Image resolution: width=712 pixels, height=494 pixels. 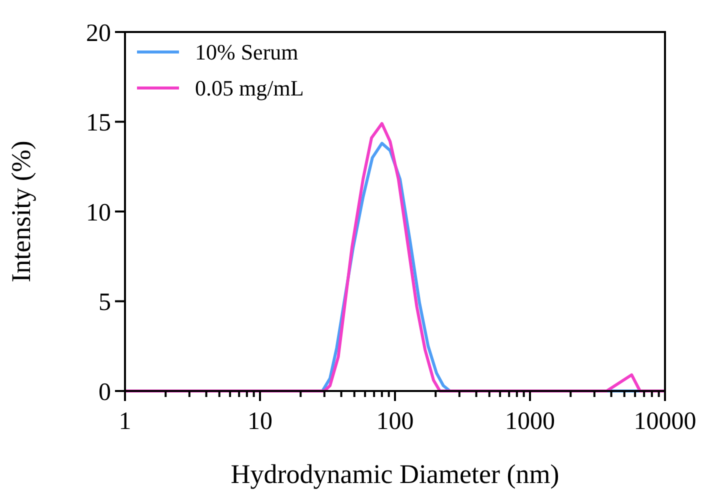 What do you see at coordinates (21, 211) in the screenshot?
I see `y-axis-title: Intensity (%)` at bounding box center [21, 211].